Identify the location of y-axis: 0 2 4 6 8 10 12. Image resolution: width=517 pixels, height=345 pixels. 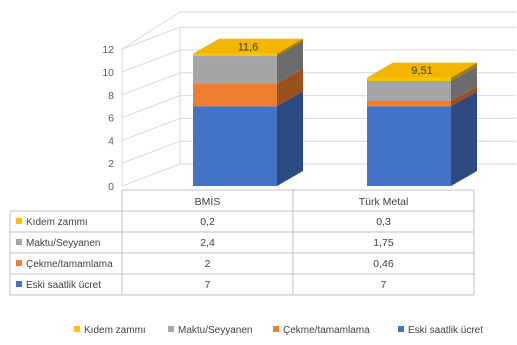
(108, 118).